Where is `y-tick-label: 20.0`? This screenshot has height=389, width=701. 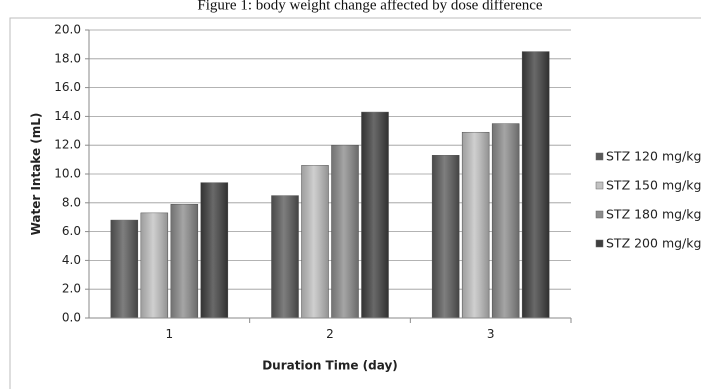 y-tick-label: 20.0 is located at coordinates (67, 30).